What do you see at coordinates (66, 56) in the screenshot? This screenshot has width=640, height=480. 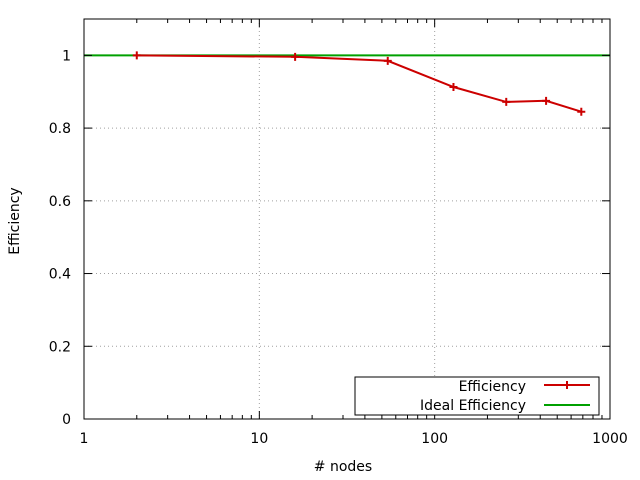 I see `y-tick-label: 1` at bounding box center [66, 56].